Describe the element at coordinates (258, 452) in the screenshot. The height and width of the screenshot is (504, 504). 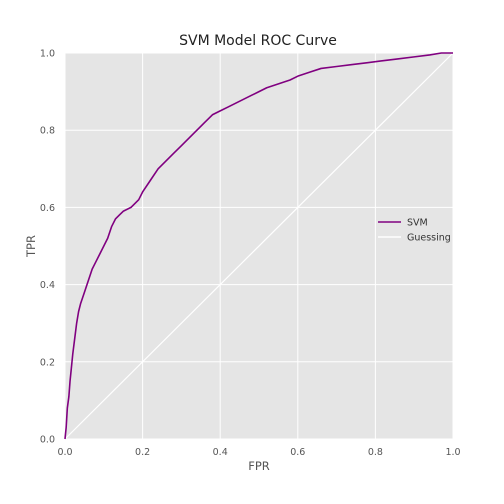
I see `x-axis-ticks: 0.0 0.2 0.4 0.6 0.8 1.0` at that location.